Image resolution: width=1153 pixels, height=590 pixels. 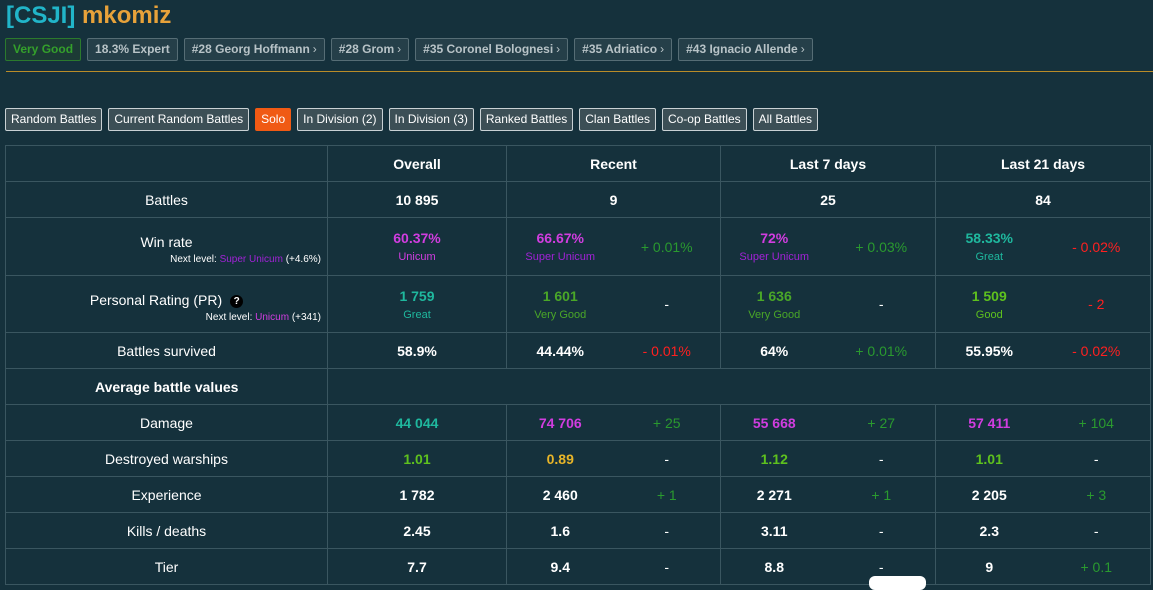 What do you see at coordinates (1096, 422) in the screenshot?
I see `cell-delta: + 104` at bounding box center [1096, 422].